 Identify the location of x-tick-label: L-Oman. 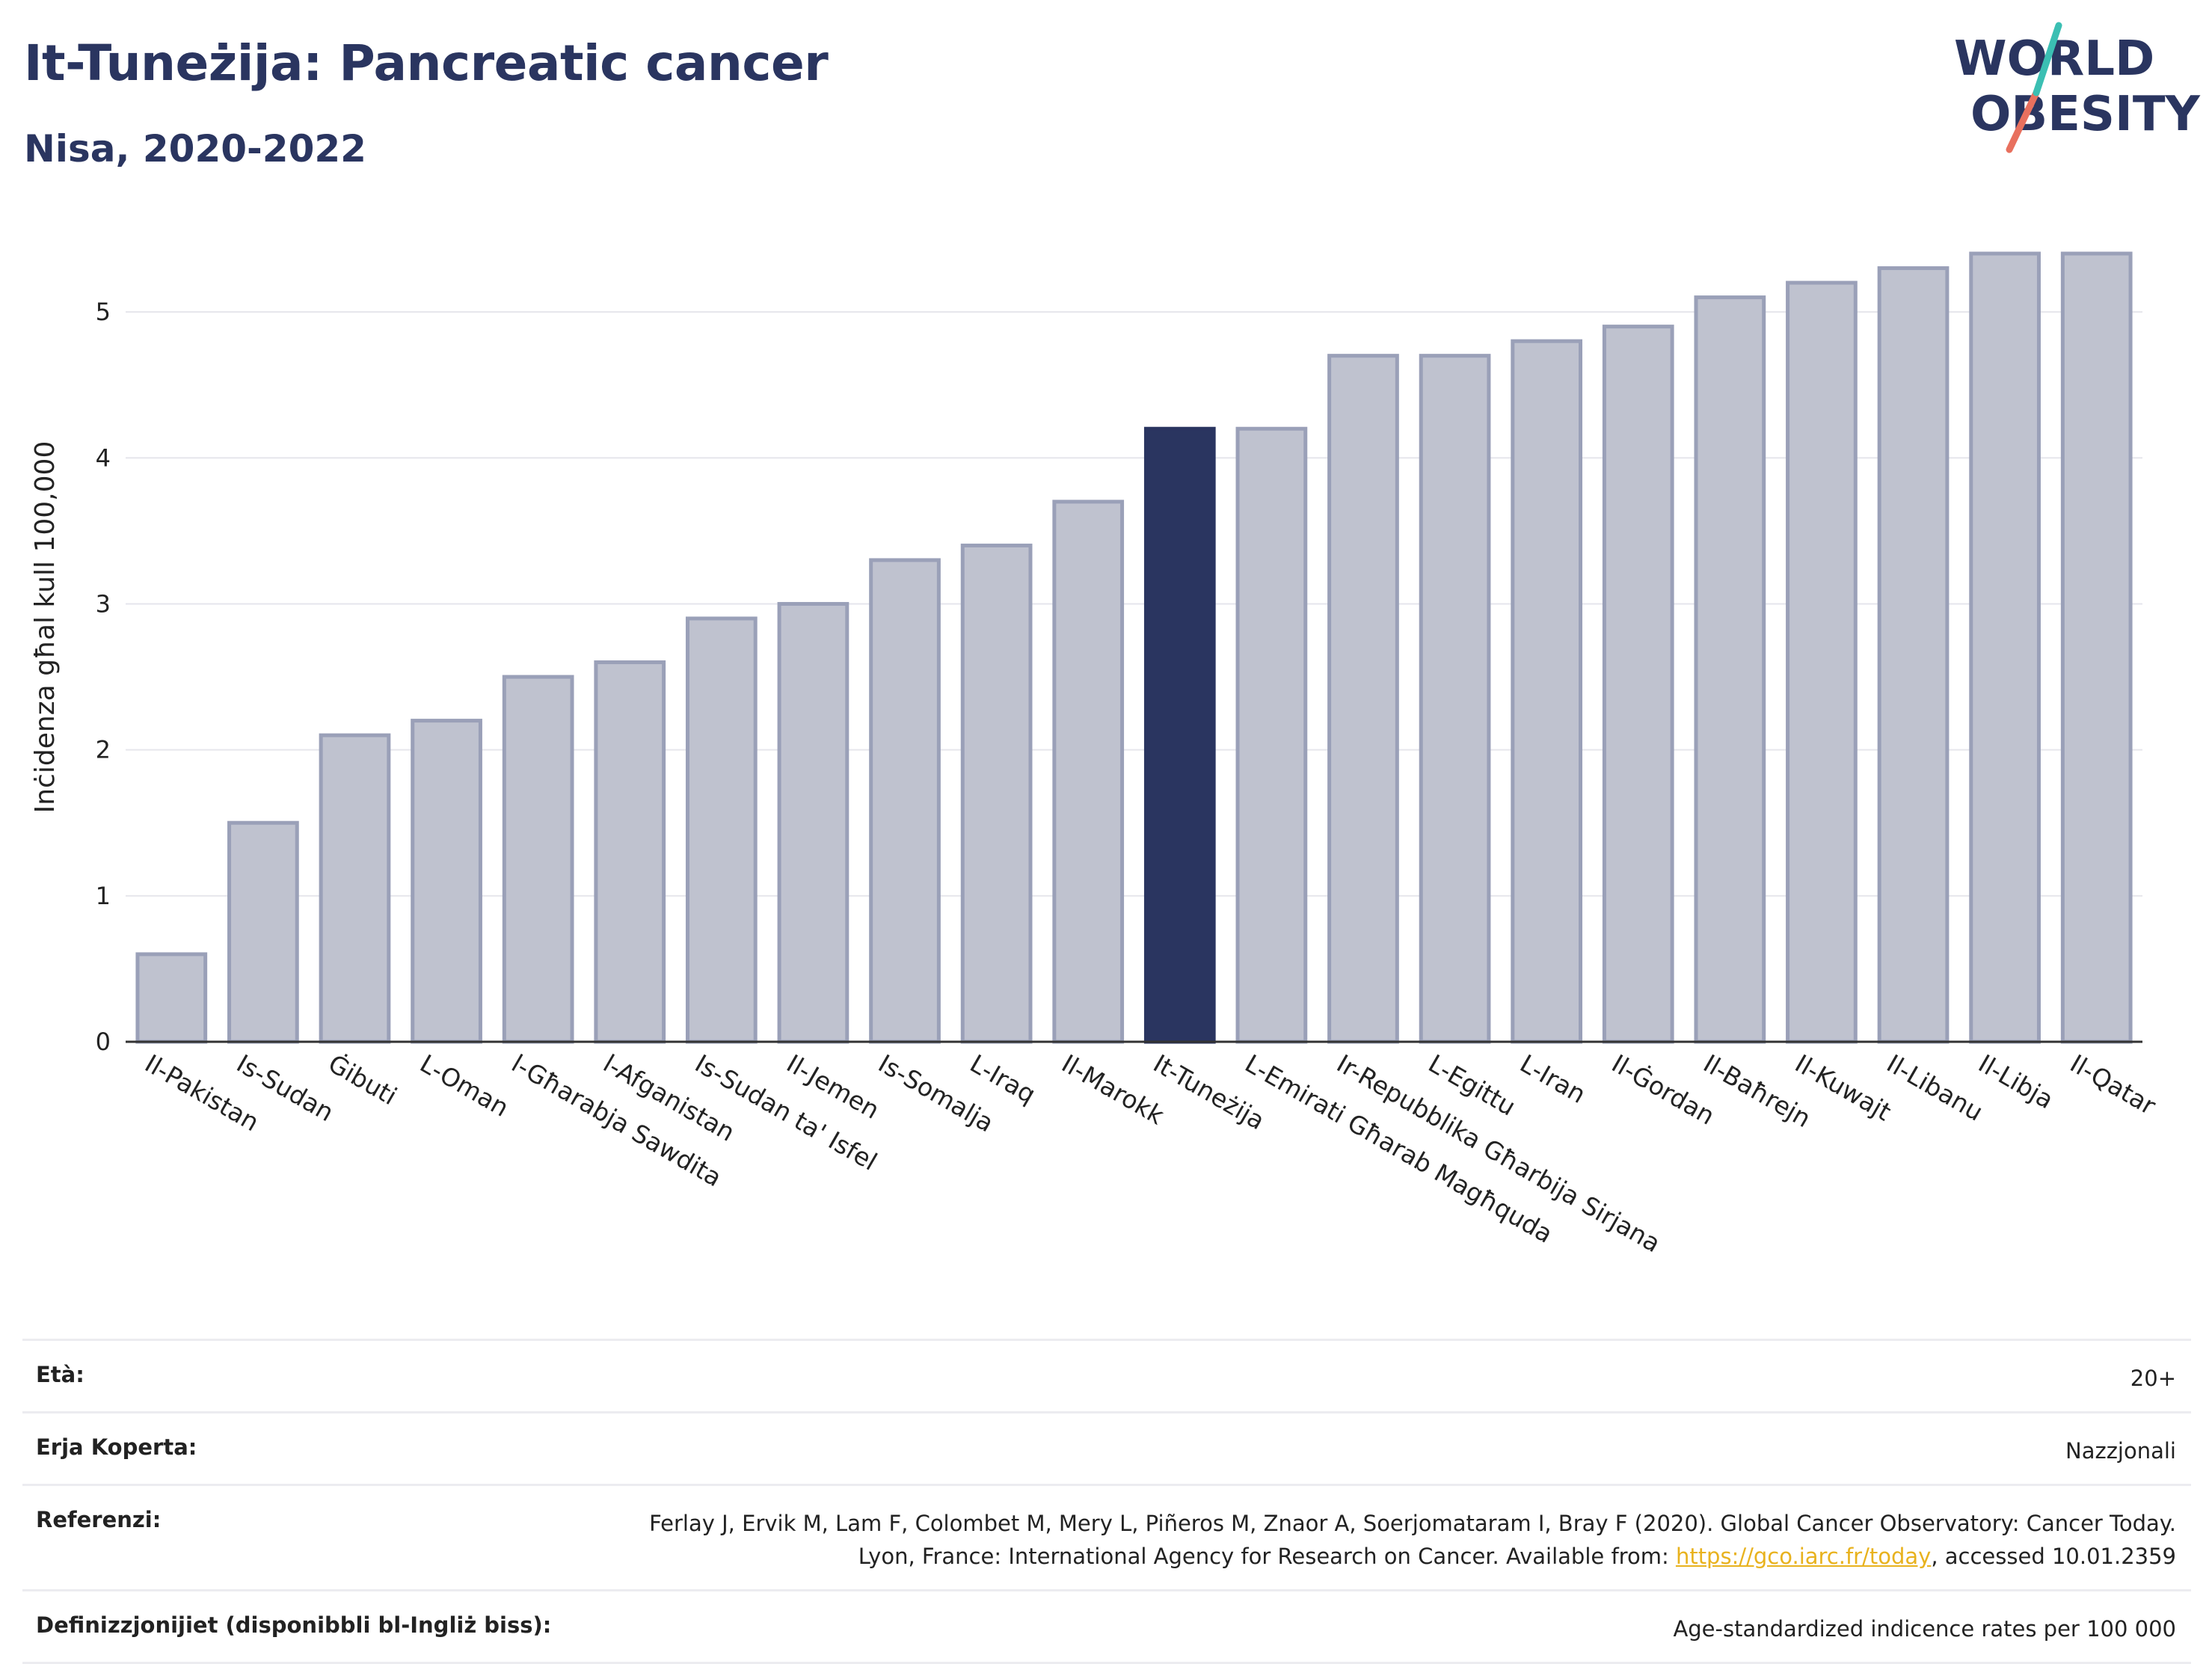
(464, 1086).